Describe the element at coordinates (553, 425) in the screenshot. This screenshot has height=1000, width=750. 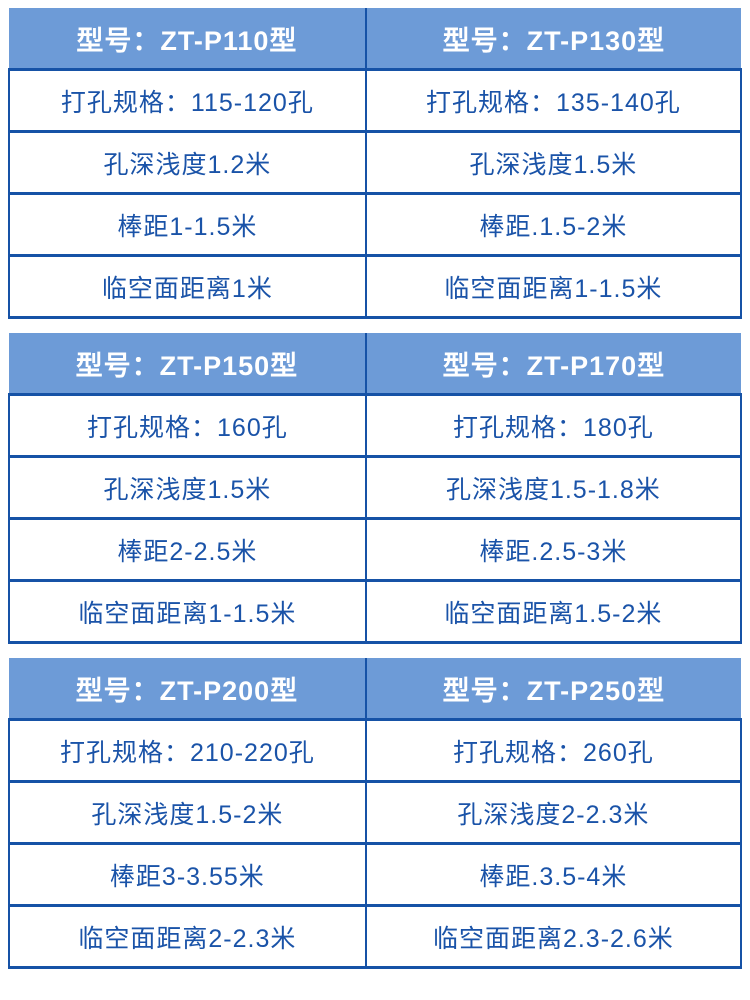
I see `spec-cell: 打孔规格：180孔` at that location.